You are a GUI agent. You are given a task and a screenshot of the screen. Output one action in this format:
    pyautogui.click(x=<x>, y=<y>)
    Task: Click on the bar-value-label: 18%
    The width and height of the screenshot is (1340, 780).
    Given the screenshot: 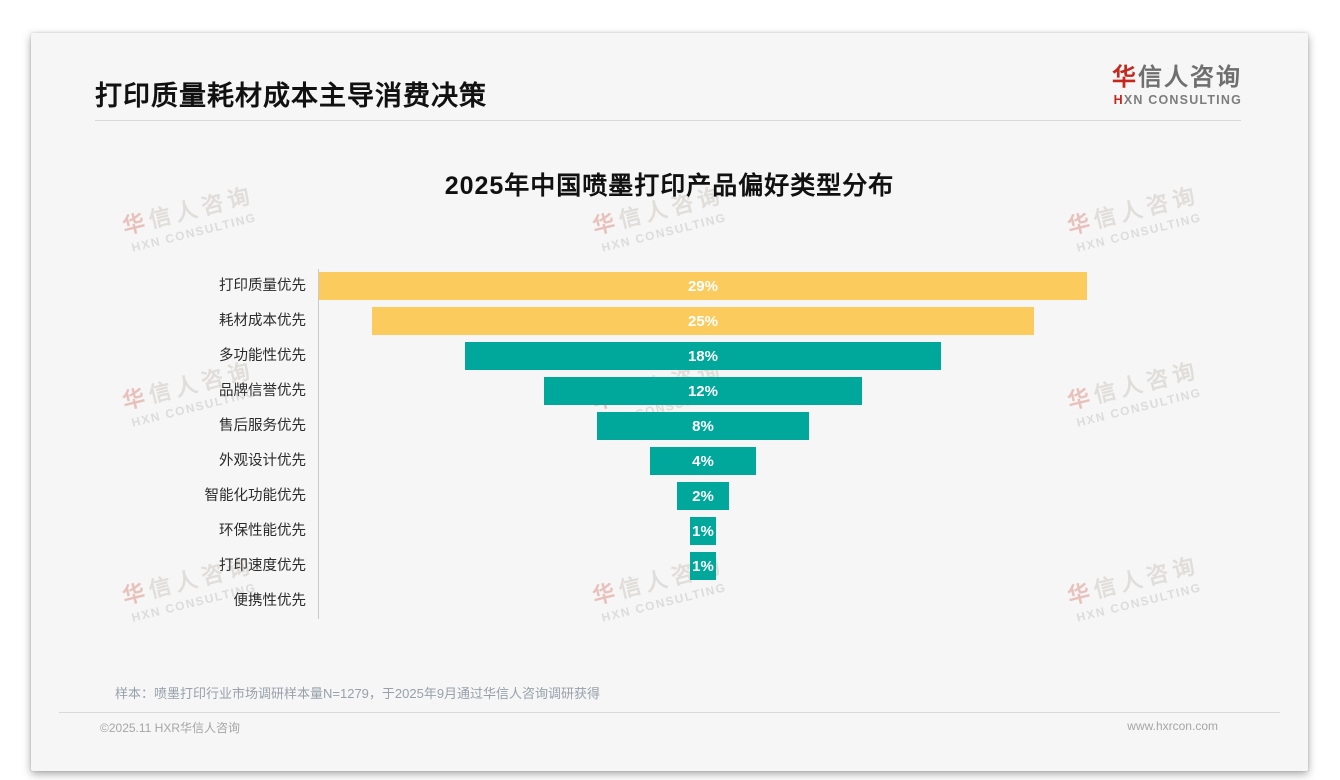 What is the action you would take?
    pyautogui.click(x=702, y=356)
    